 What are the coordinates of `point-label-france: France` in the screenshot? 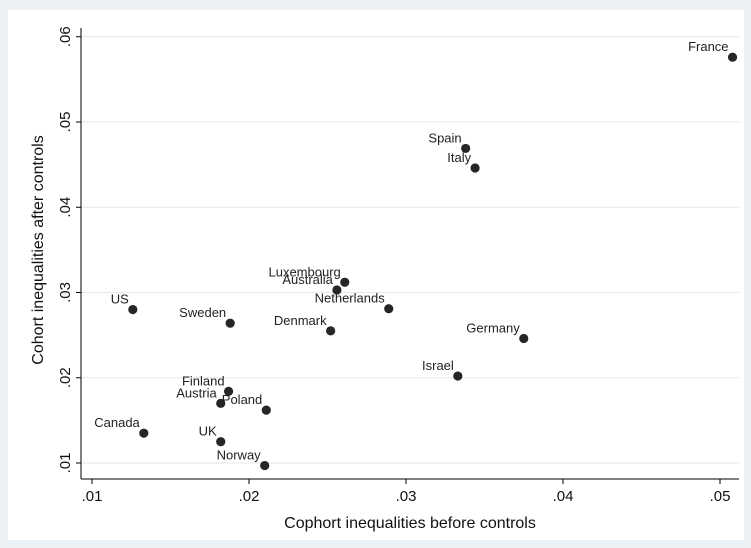 It's located at (708, 46).